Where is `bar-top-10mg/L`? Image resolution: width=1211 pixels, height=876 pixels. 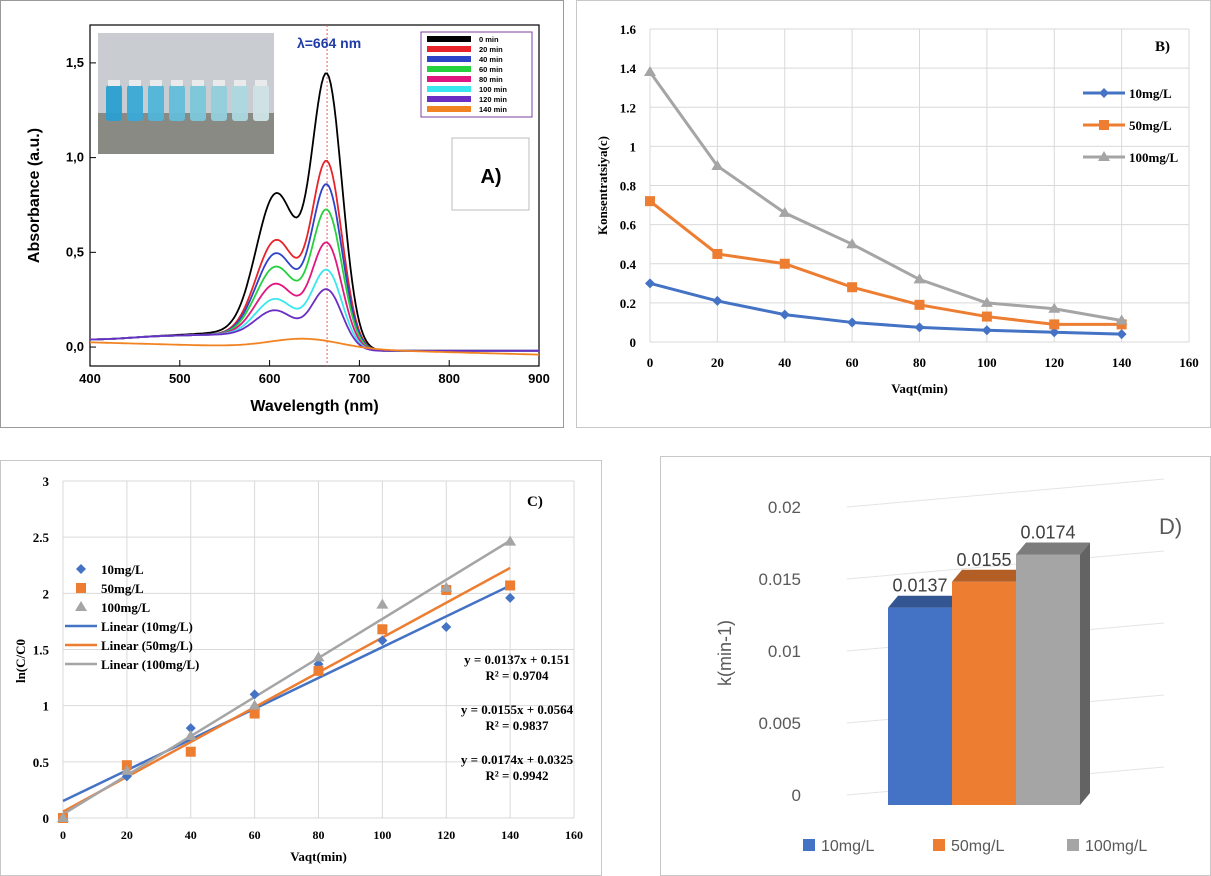 bar-top-10mg/L is located at coordinates (925, 601).